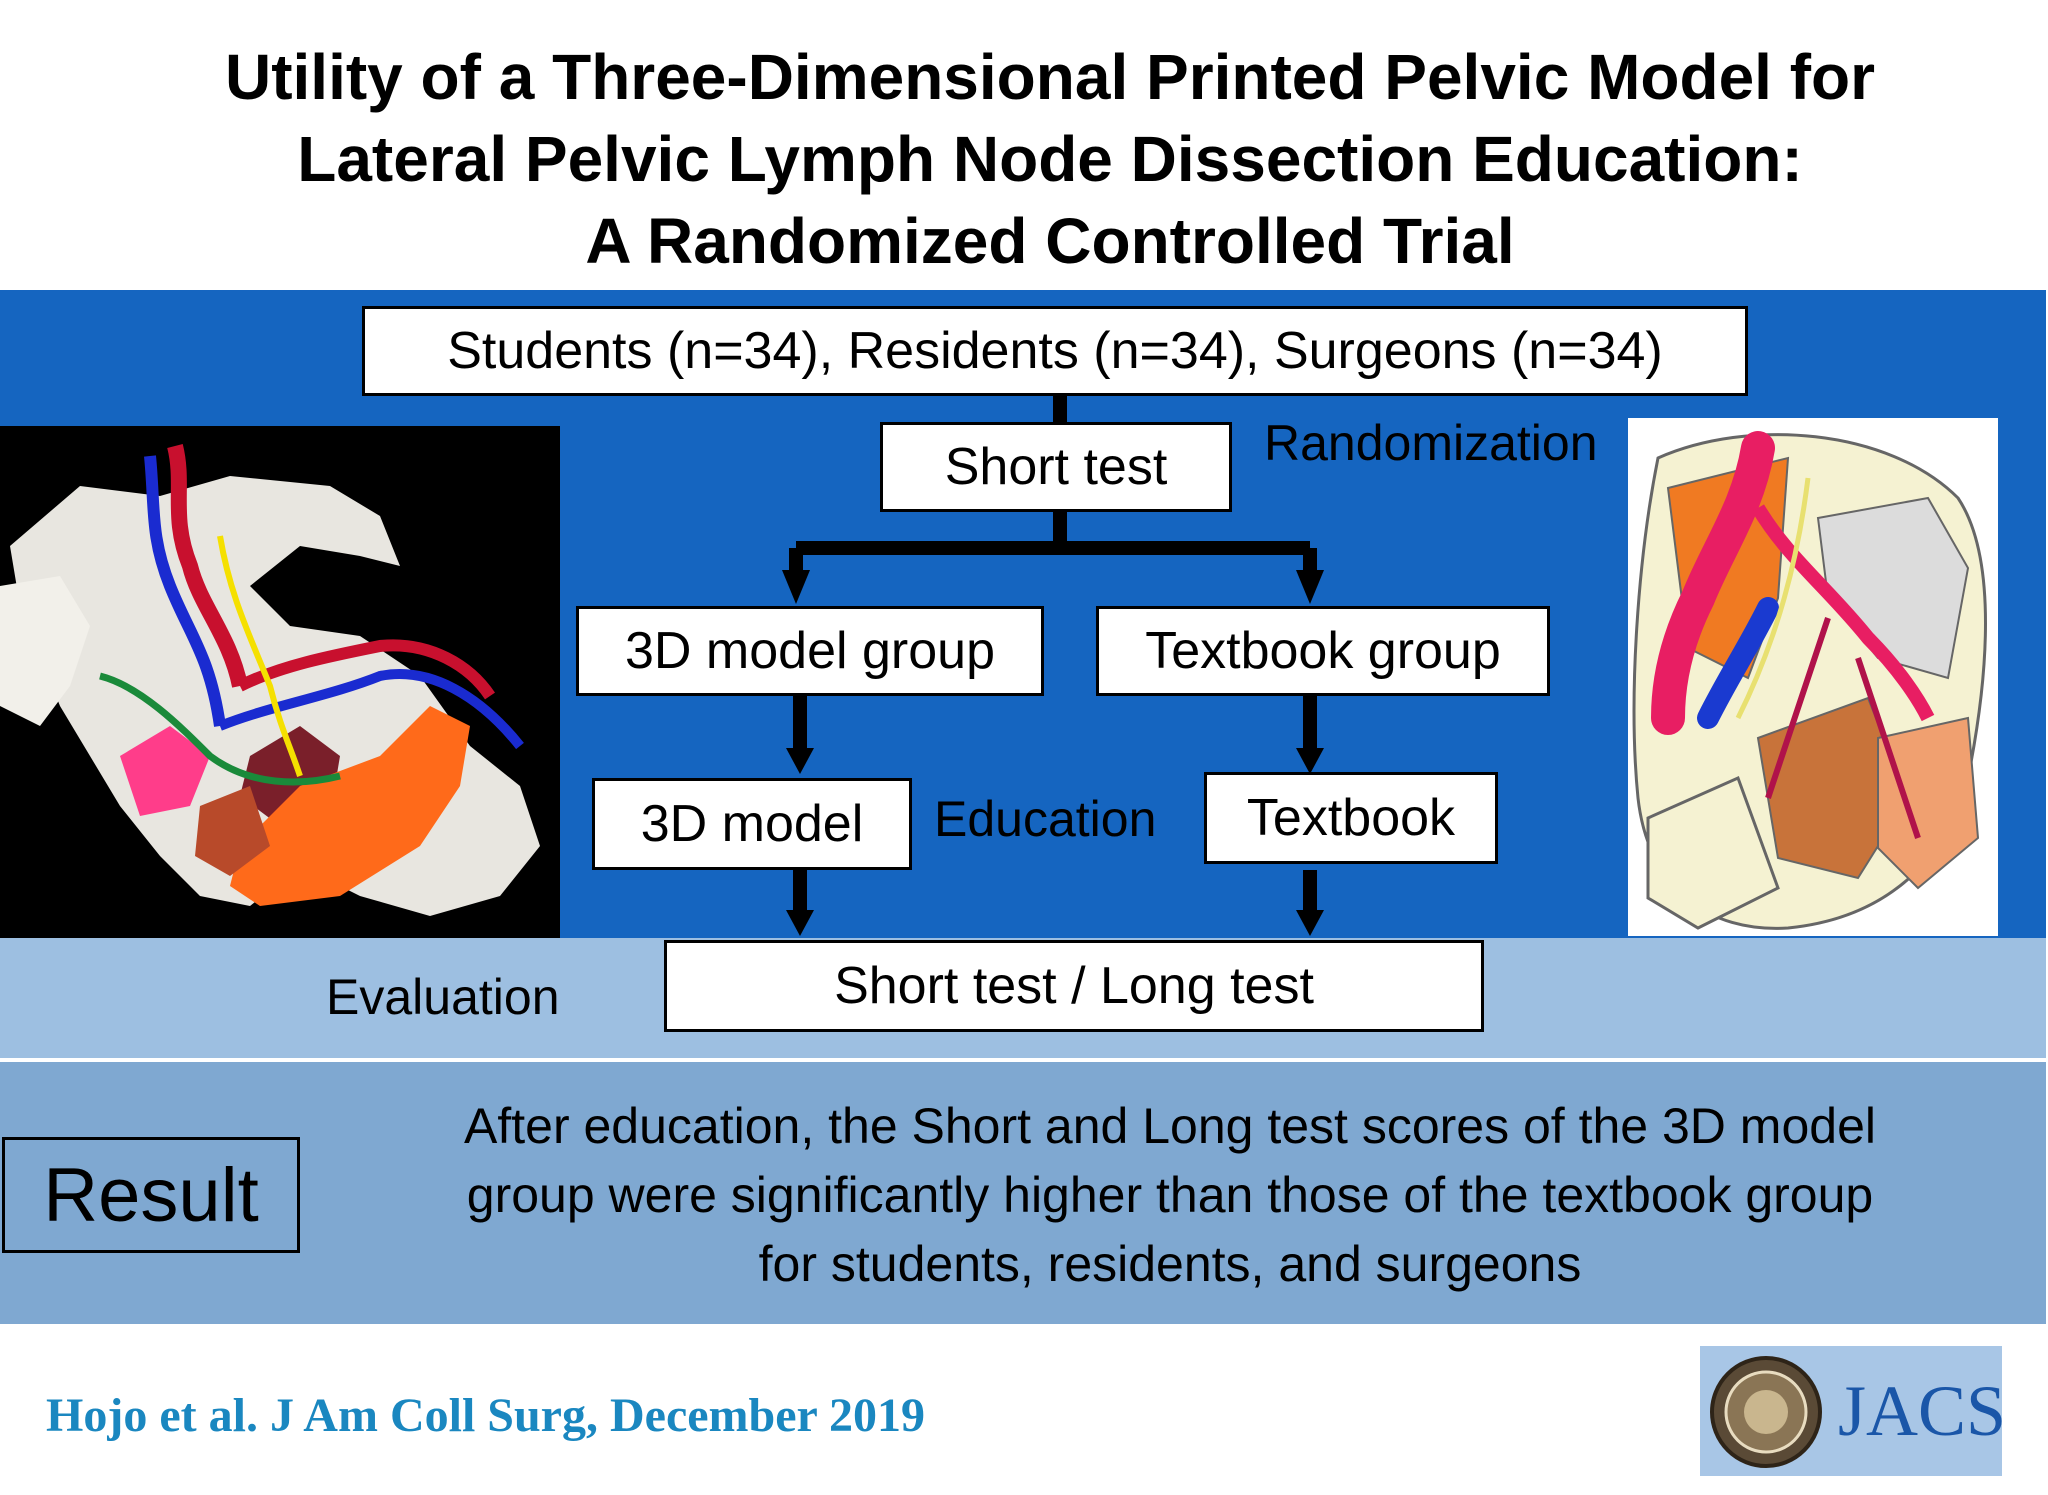  What do you see at coordinates (280, 682) in the screenshot?
I see `pelvic-model-photo` at bounding box center [280, 682].